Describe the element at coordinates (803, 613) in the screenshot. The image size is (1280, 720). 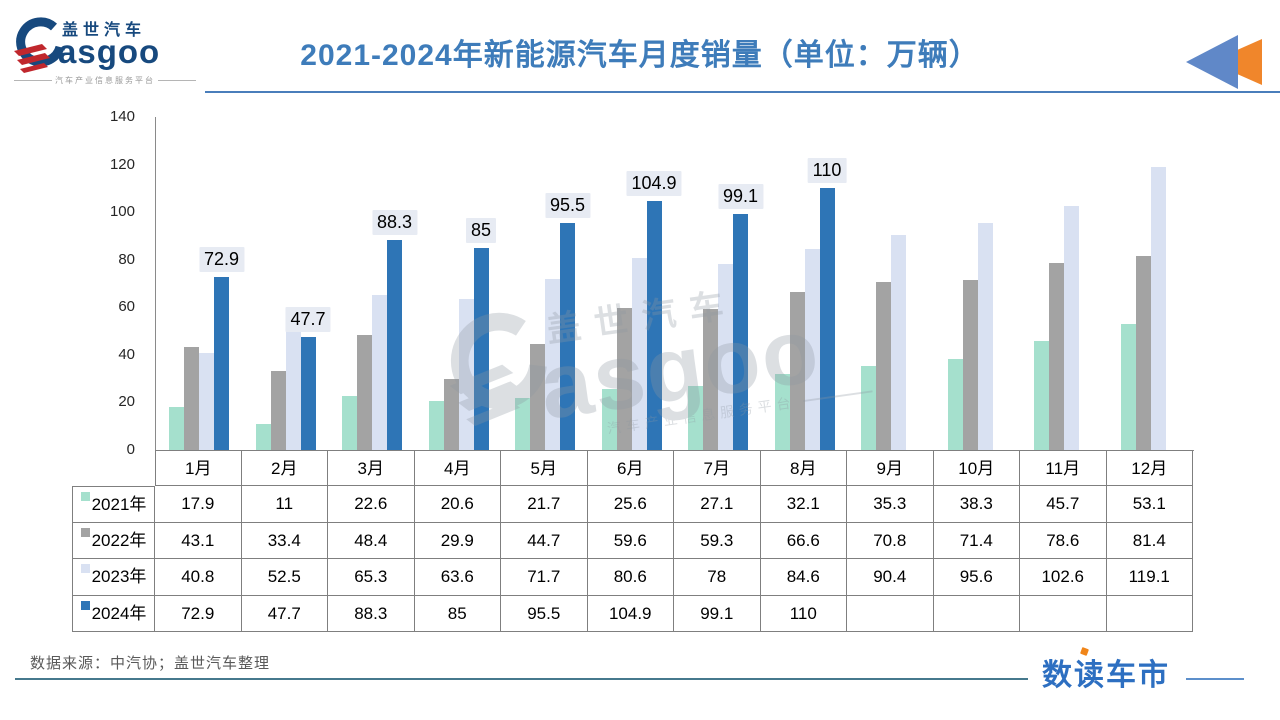
I see `value-cell-2024年-8月: 110` at that location.